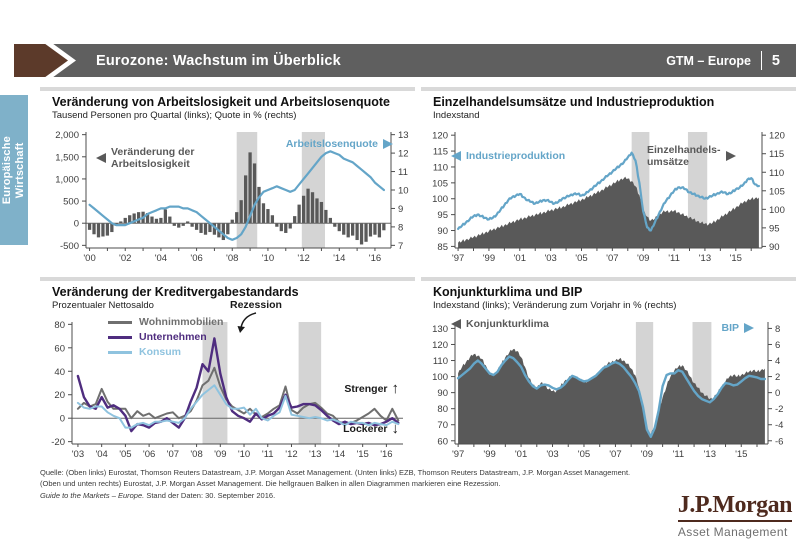 The width and height of the screenshot is (800, 554). What do you see at coordinates (247, 322) in the screenshot?
I see `recession-arrow-icon` at bounding box center [247, 322].